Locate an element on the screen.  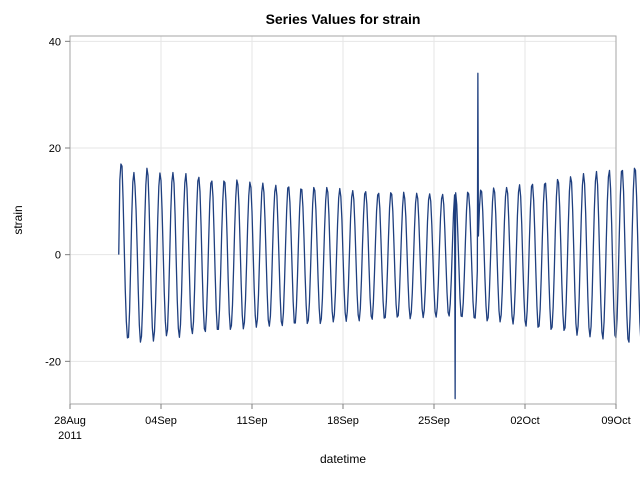
y-axis-label: strain is located at coordinates (18, 219).